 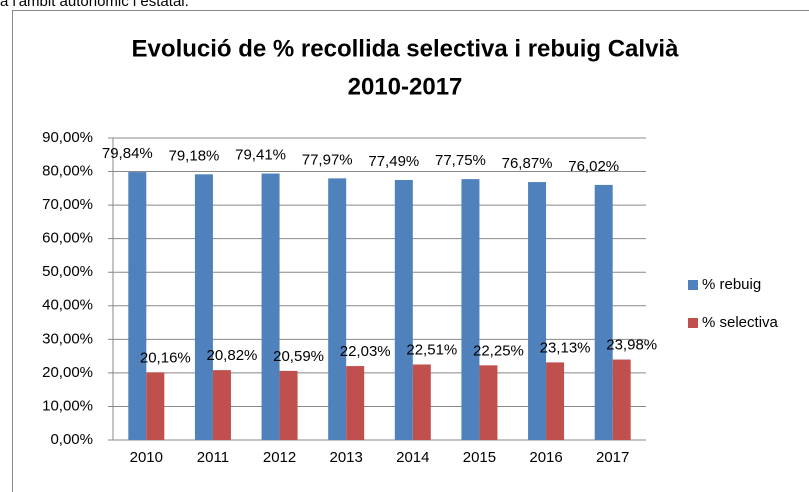 I want to click on y-tick-label: 70,00%, so click(x=67, y=204).